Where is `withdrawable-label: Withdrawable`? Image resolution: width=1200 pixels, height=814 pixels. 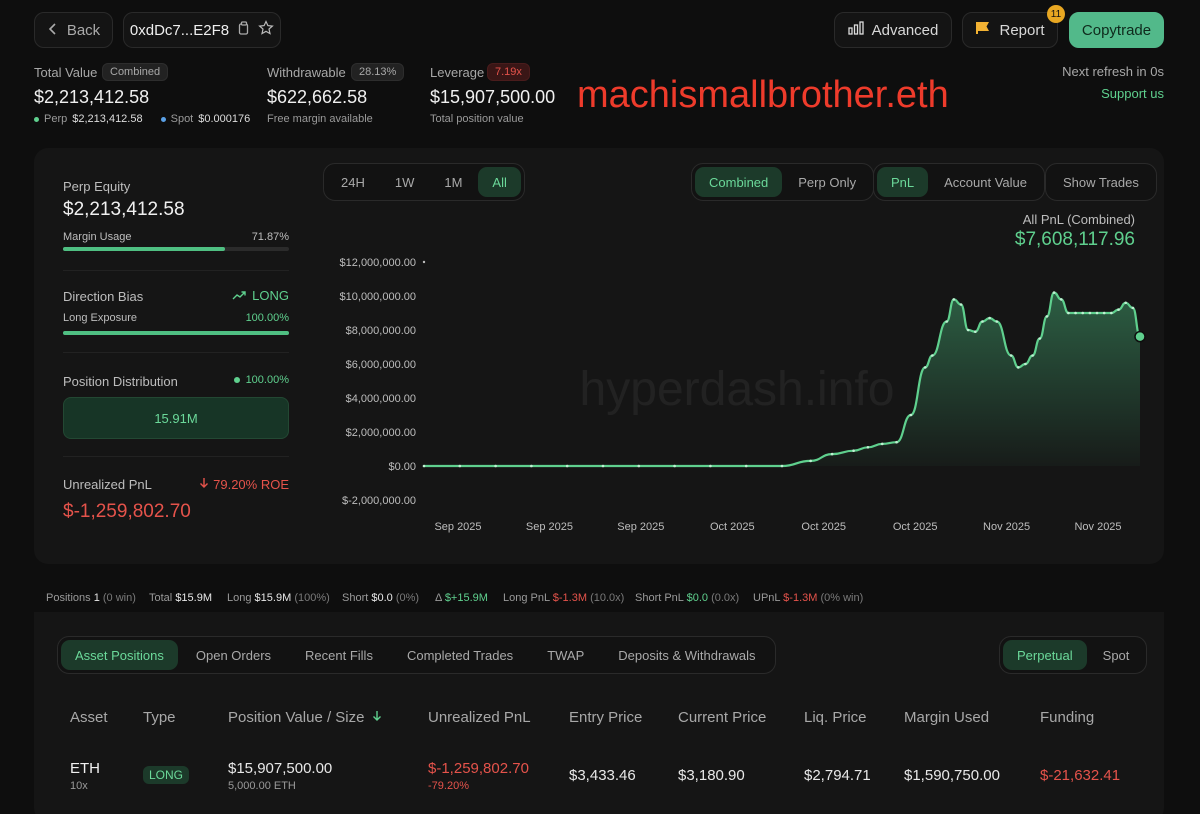
withdrawable-label: Withdrawable is located at coordinates (306, 72).